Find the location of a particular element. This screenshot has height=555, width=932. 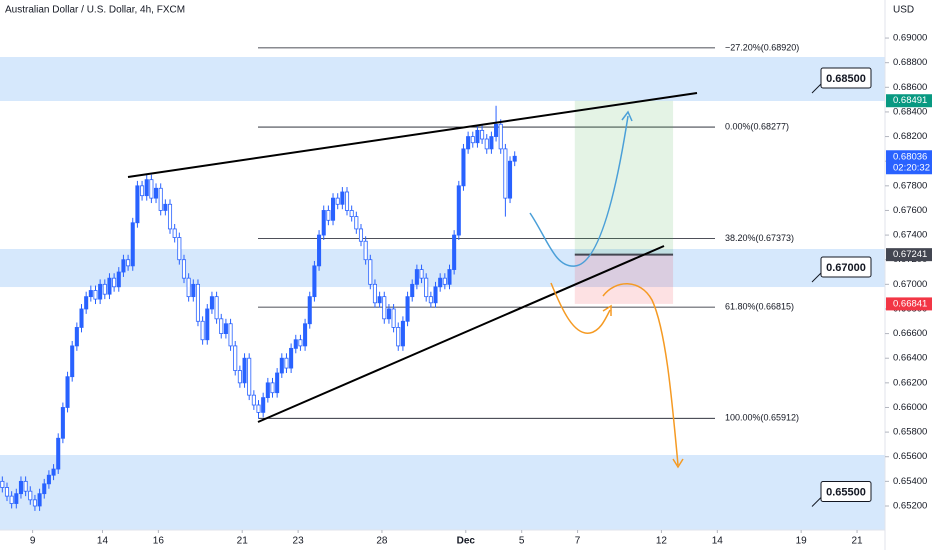

price-badge-label: 0.68036 is located at coordinates (910, 156).